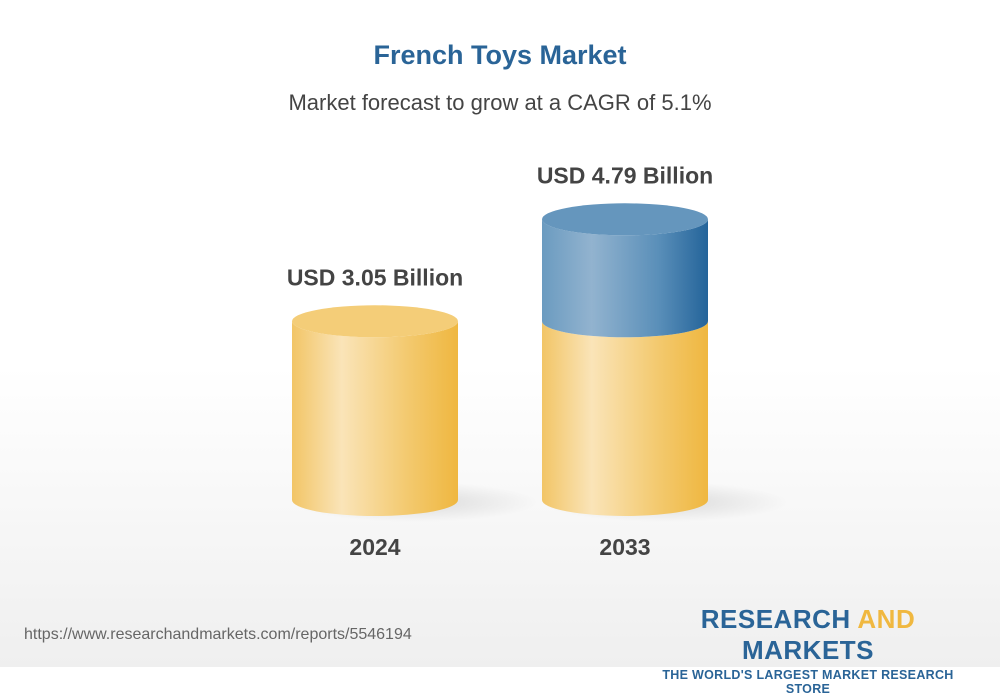 The height and width of the screenshot is (696, 1000). What do you see at coordinates (625, 175) in the screenshot?
I see `data-label: USD 4.79 Billion` at bounding box center [625, 175].